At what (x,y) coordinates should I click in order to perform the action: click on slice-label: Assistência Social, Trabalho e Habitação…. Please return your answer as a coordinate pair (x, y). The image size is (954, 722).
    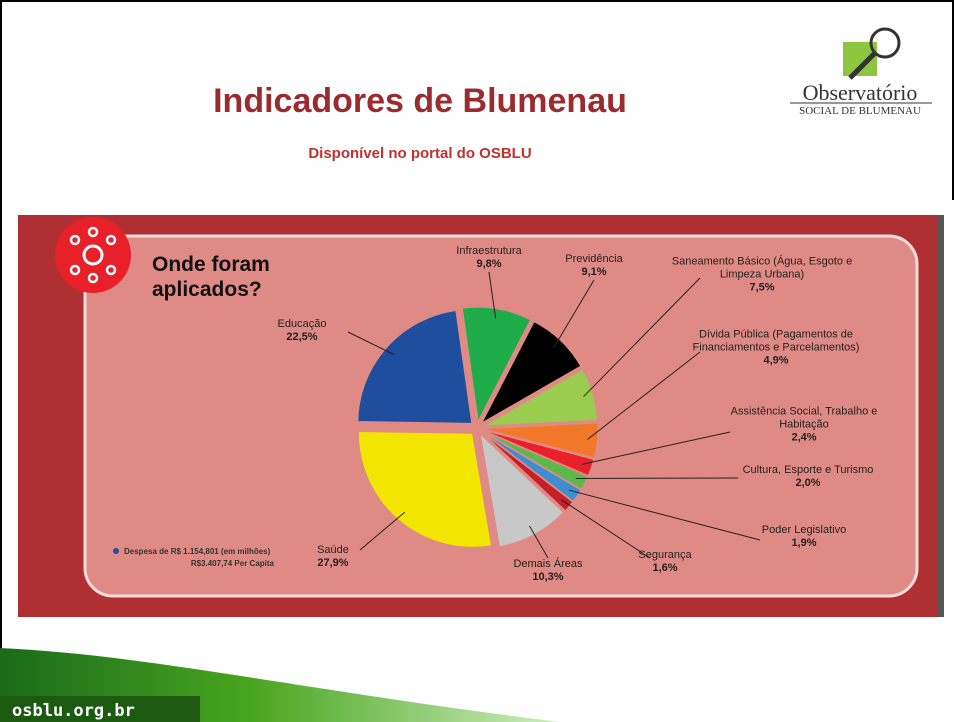
    Looking at the image, I should click on (804, 425).